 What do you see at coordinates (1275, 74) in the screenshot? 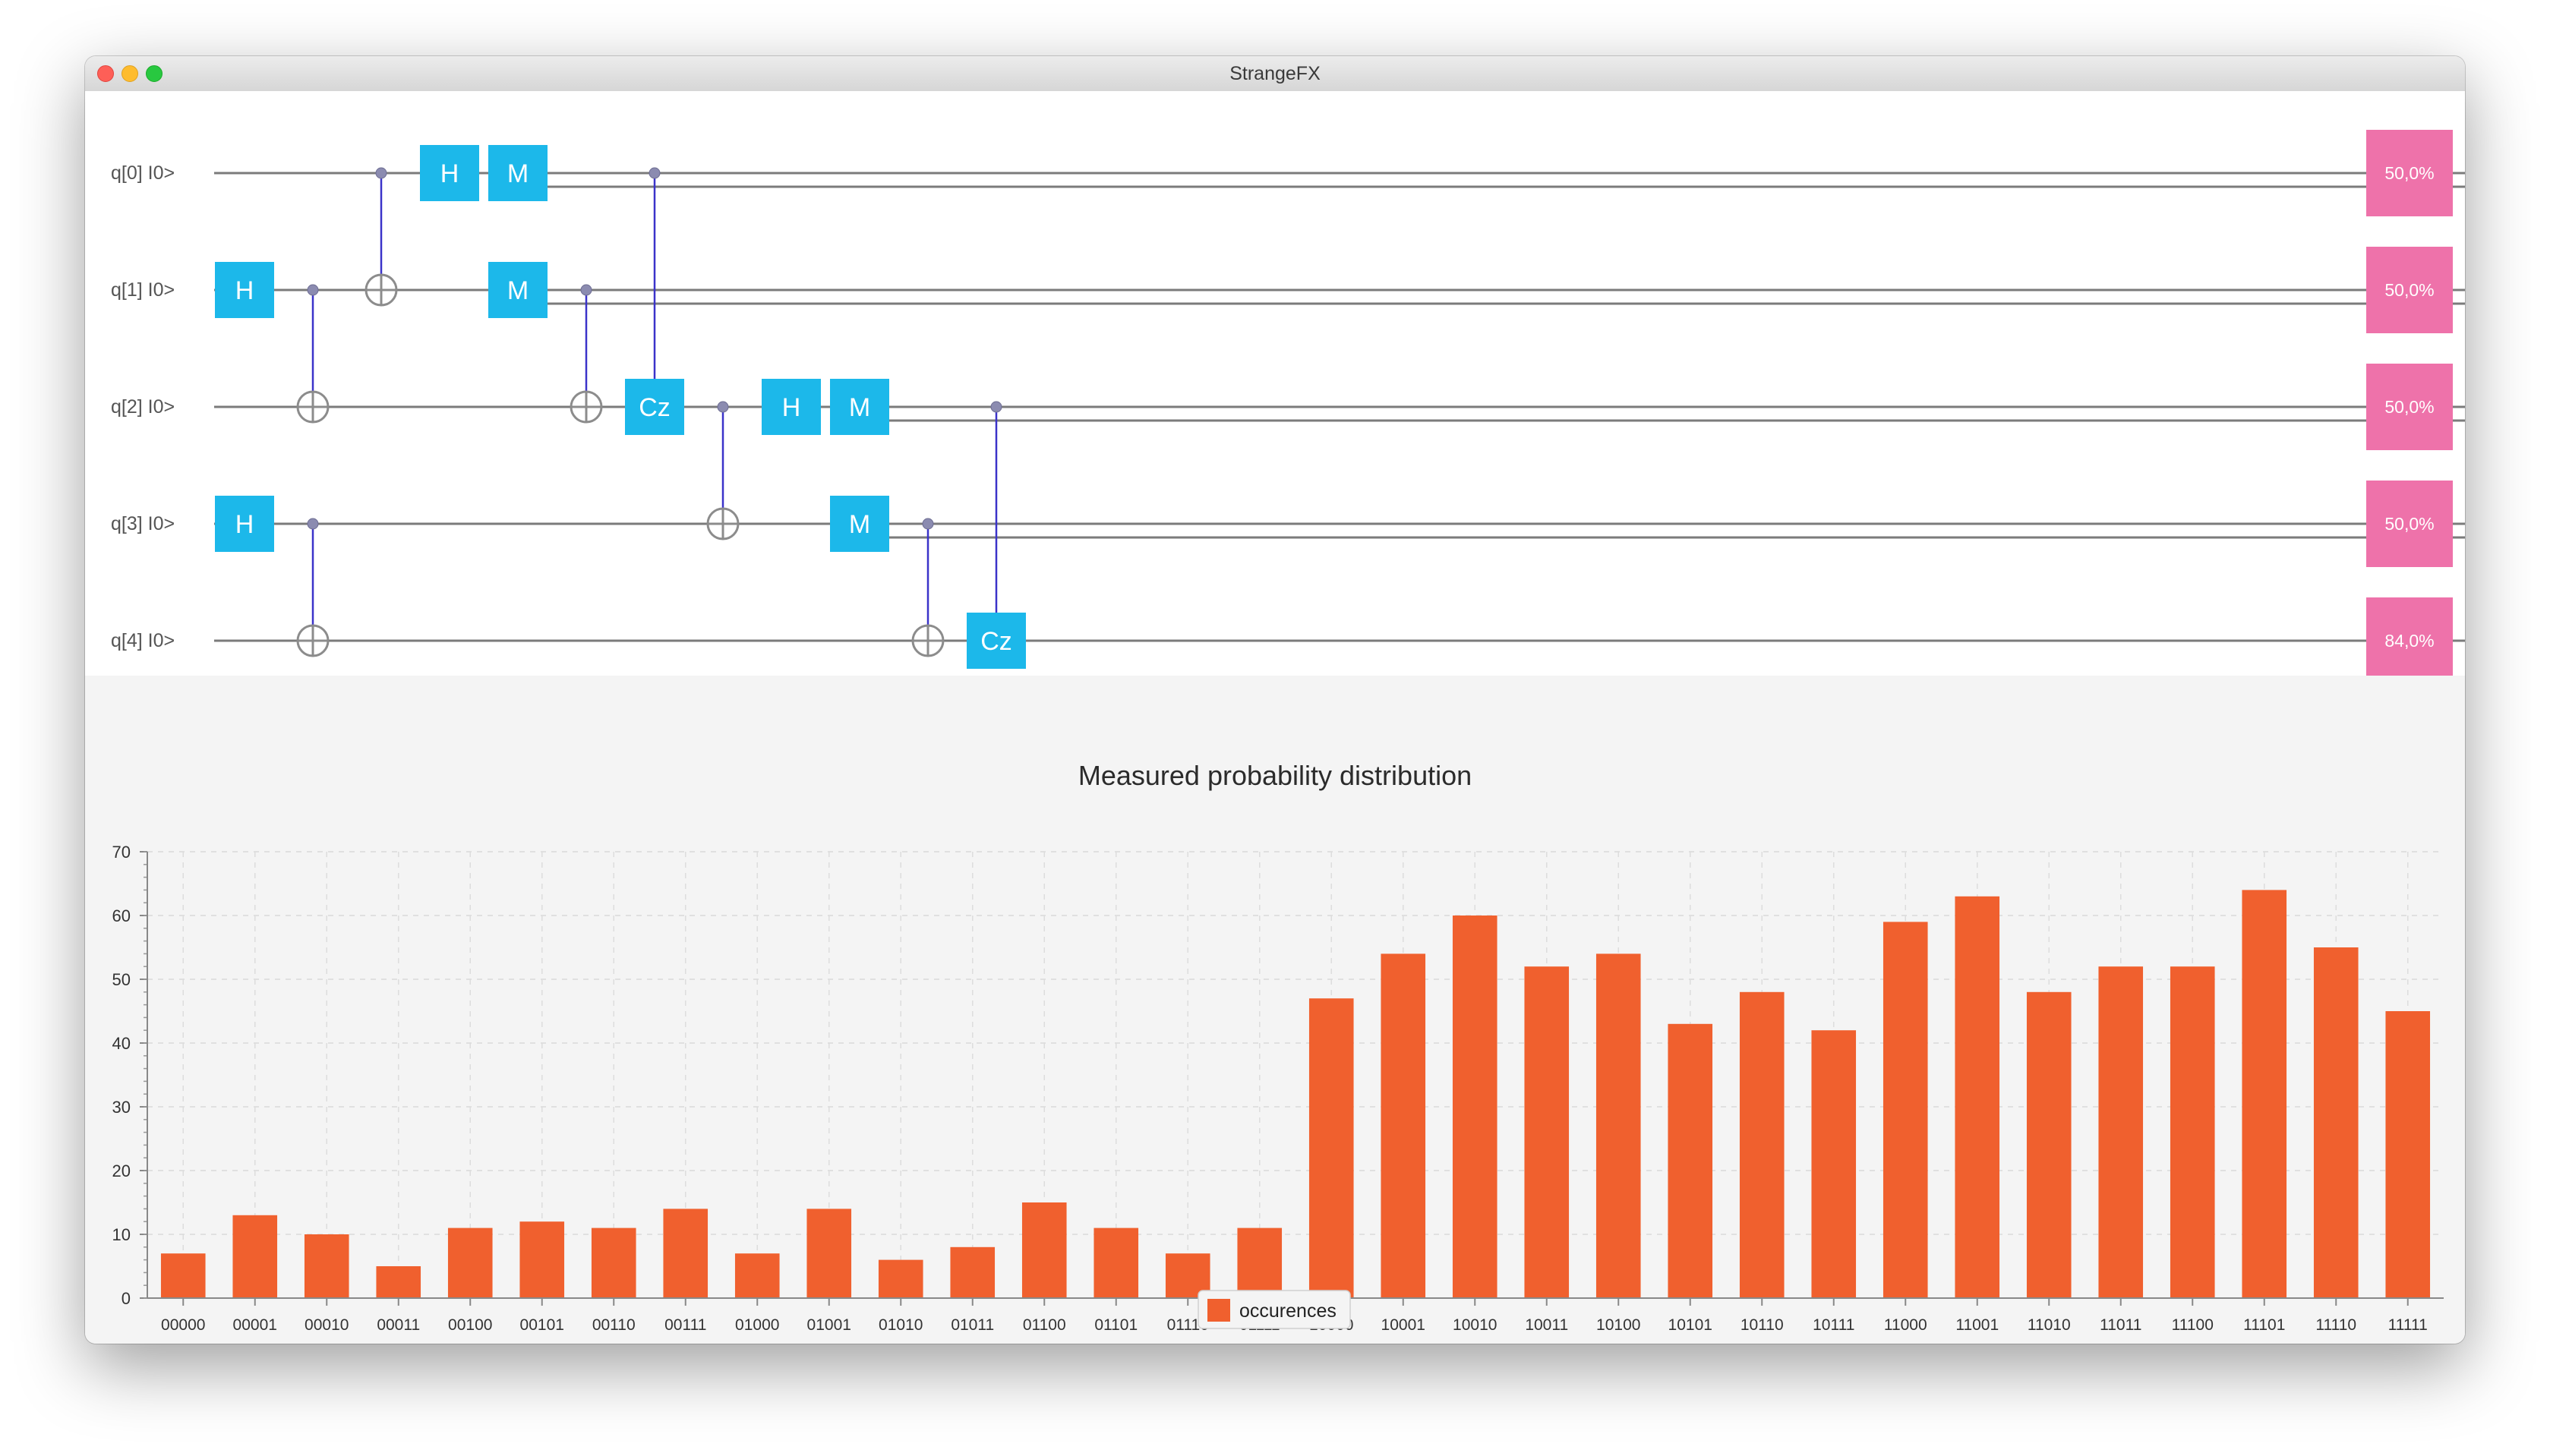
I see `title-bar: StrangeFX` at bounding box center [1275, 74].